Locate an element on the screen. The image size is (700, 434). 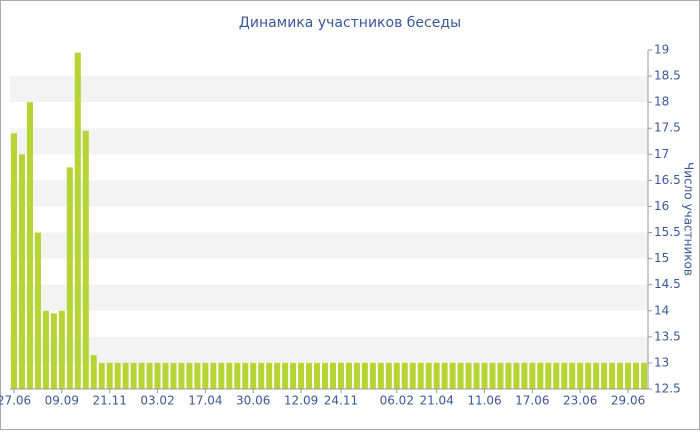
x-tick-label: 17.04 is located at coordinates (205, 401).